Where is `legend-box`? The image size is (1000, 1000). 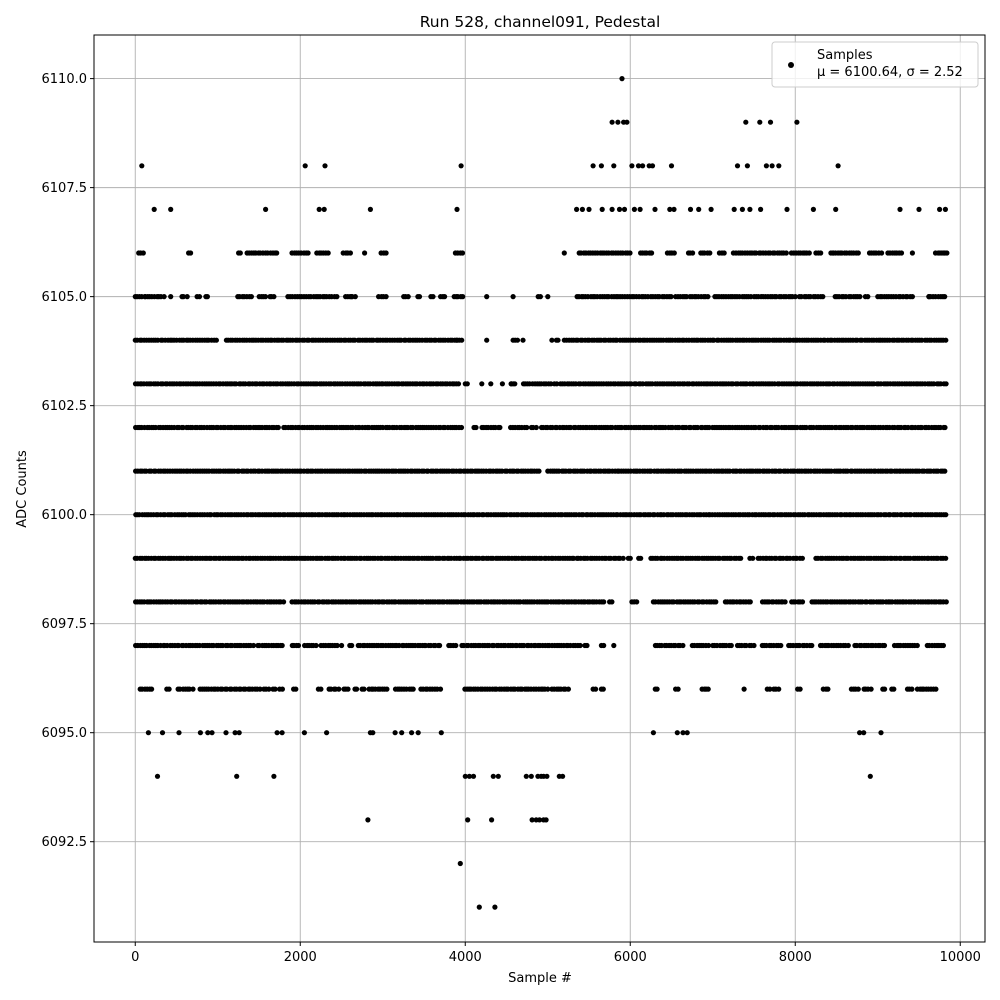 legend-box is located at coordinates (875, 64).